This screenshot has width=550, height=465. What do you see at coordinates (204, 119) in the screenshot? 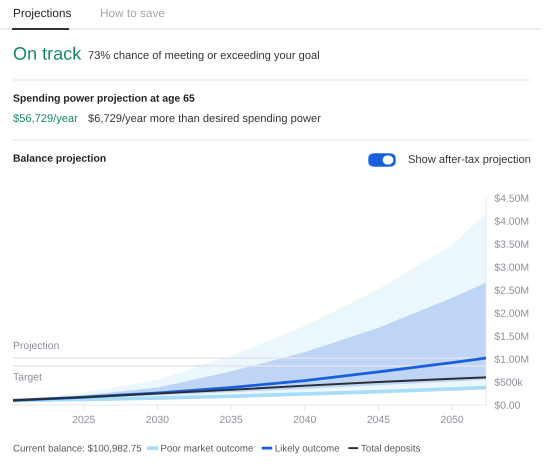
I see `text: $6,729/year more than desired spending power` at bounding box center [204, 119].